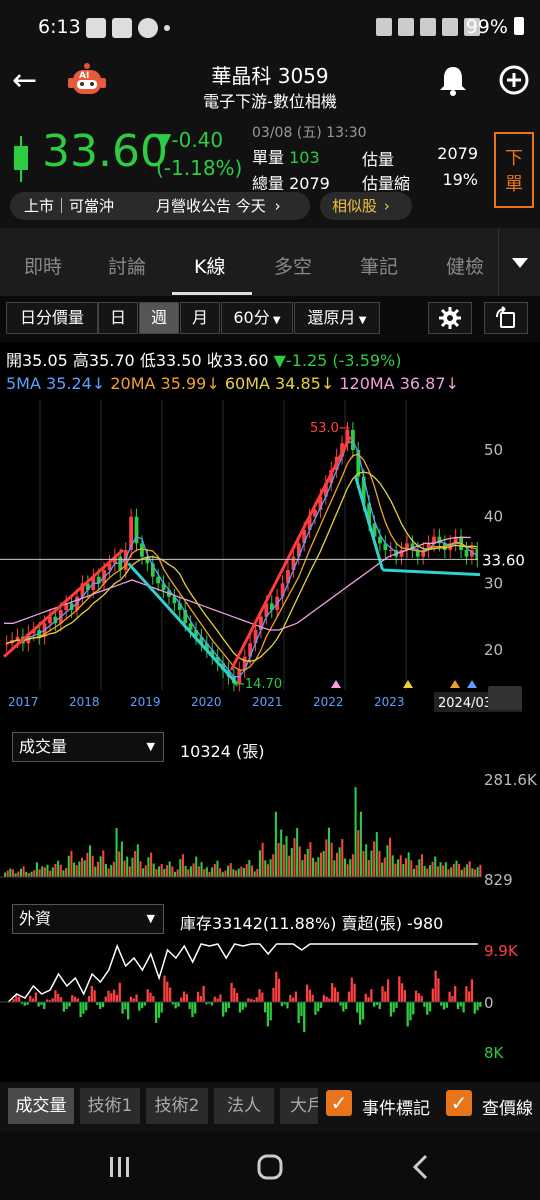 Image resolution: width=540 pixels, height=1200 pixels. What do you see at coordinates (177, 1106) in the screenshot?
I see `btab-tech2: 技術2` at bounding box center [177, 1106].